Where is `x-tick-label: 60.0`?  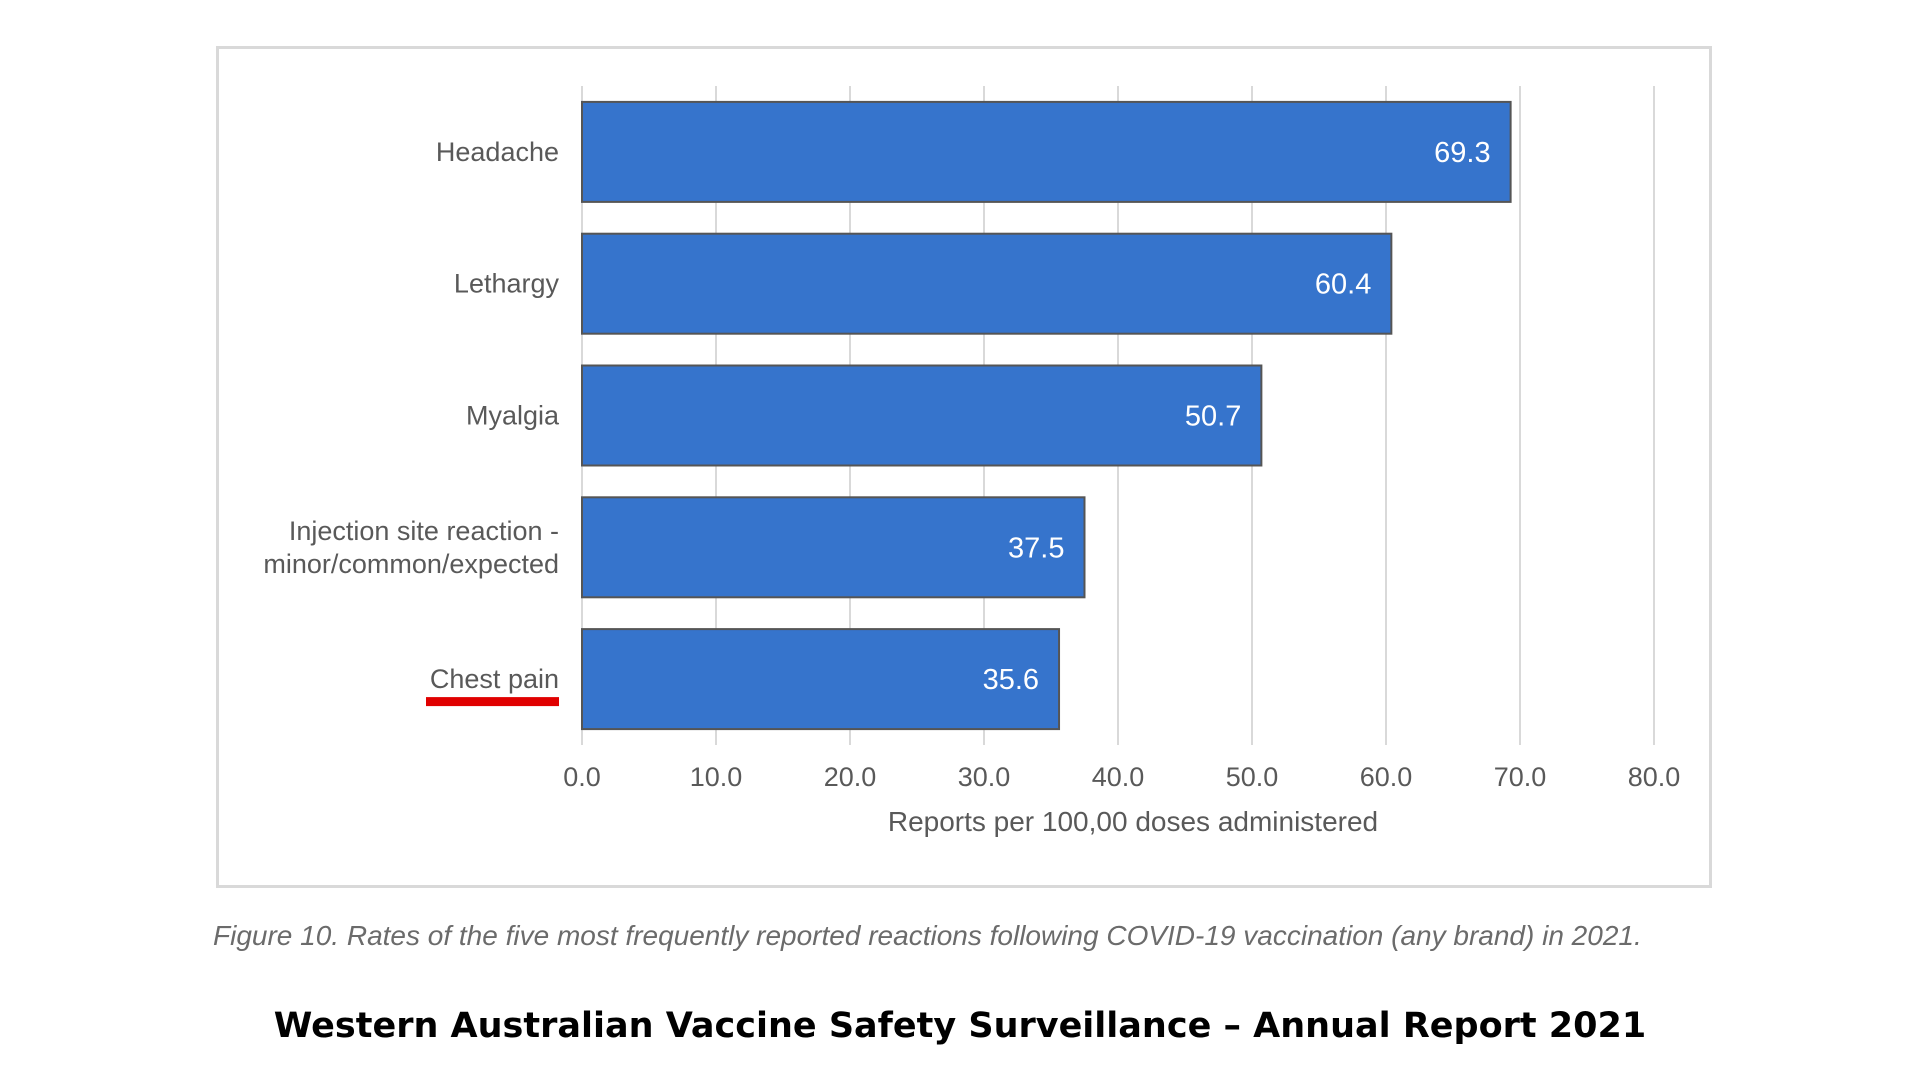 x-tick-label: 60.0 is located at coordinates (1386, 777).